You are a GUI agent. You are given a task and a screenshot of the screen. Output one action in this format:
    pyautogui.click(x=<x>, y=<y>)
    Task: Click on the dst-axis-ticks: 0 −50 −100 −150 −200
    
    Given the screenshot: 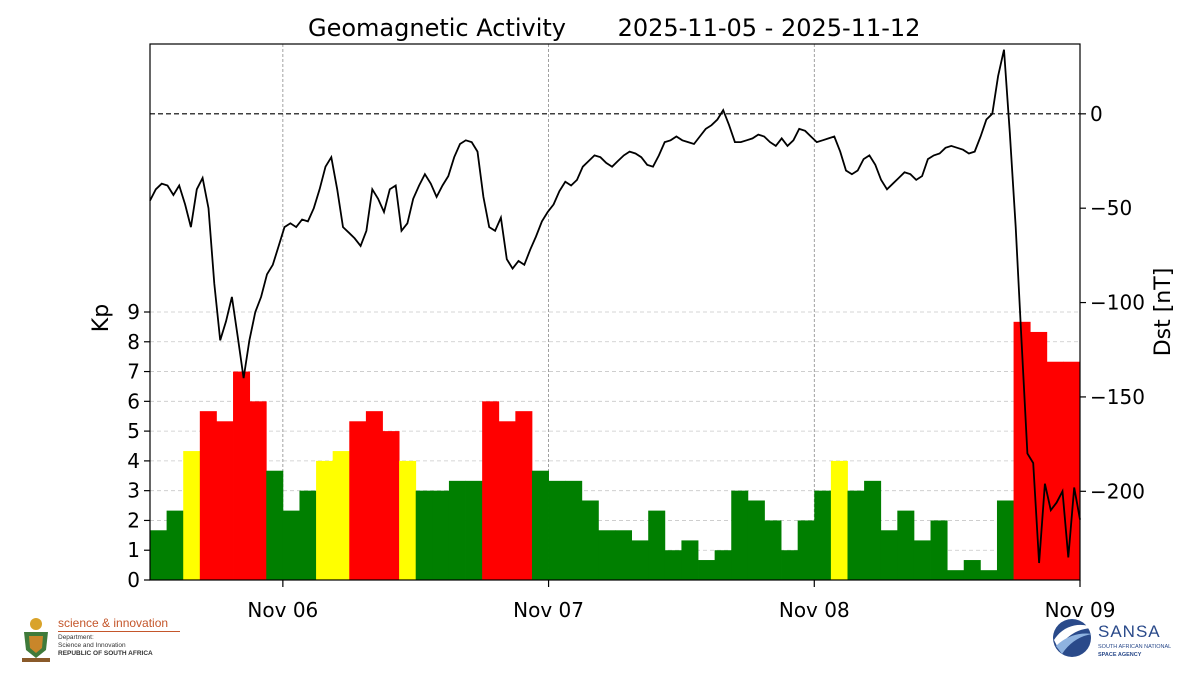 What is the action you would take?
    pyautogui.click(x=1112, y=302)
    